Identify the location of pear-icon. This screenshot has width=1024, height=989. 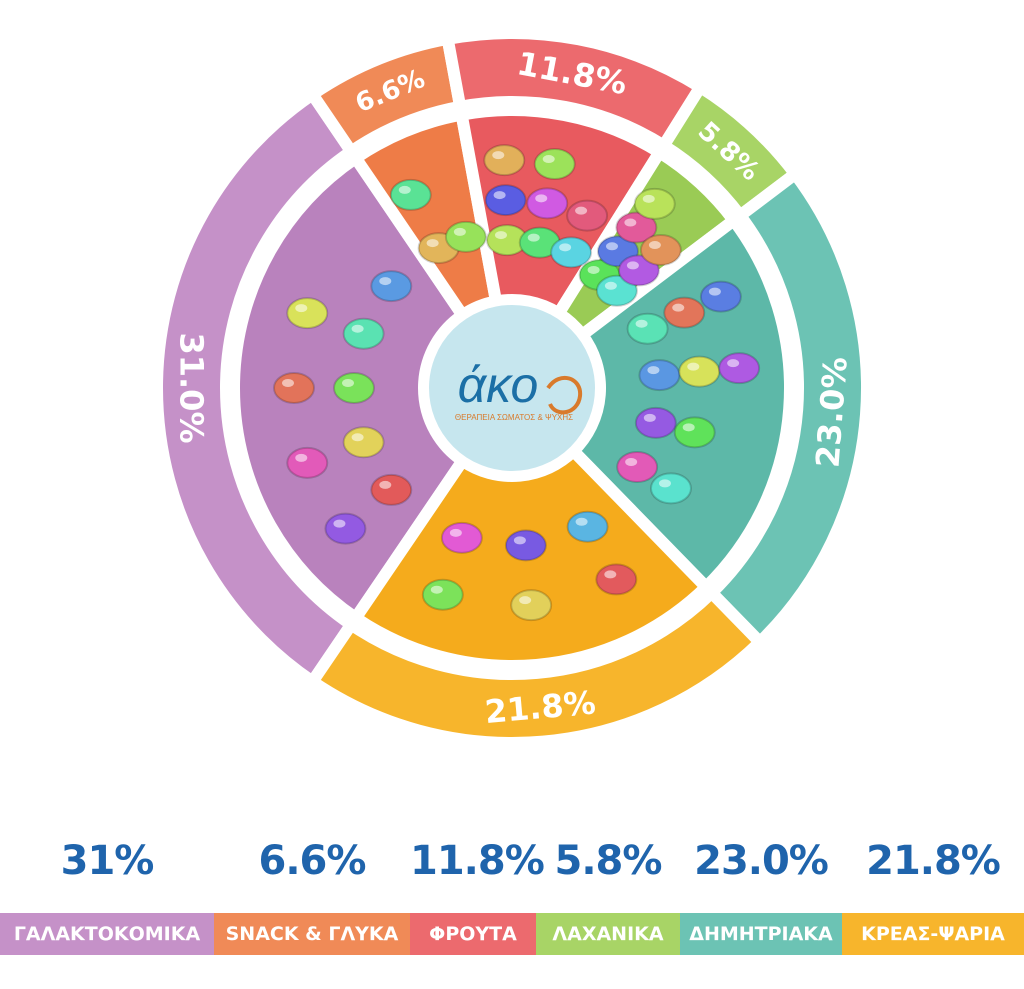
(571, 252).